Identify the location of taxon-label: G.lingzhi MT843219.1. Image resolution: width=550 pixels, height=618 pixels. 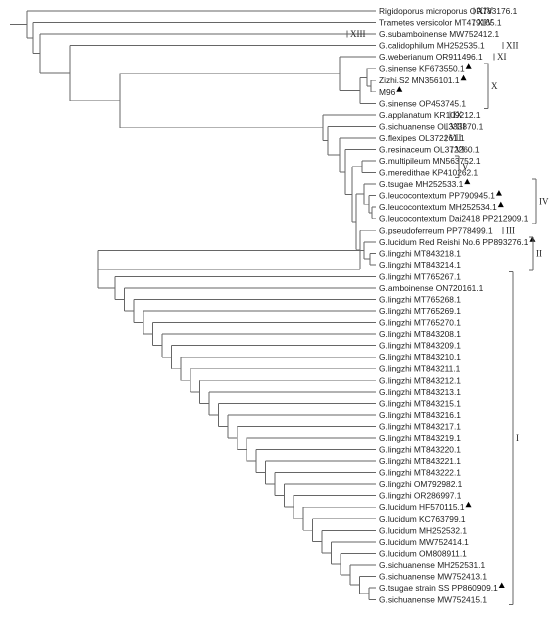
(420, 438).